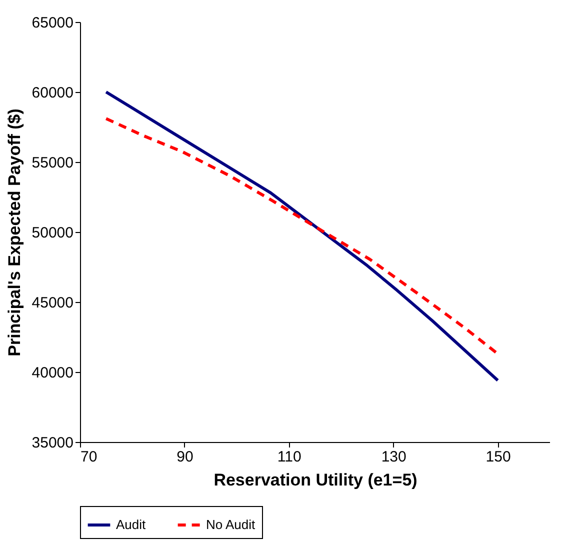  I want to click on x-tick-label: 130, so click(393, 457).